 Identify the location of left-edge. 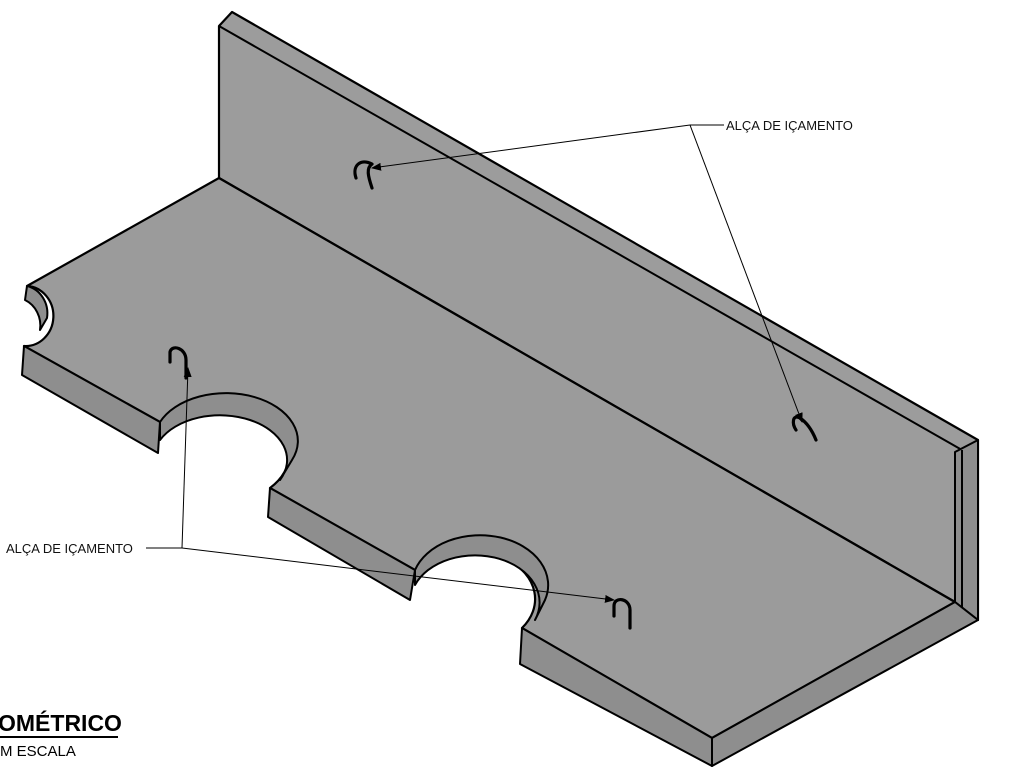
(91, 399).